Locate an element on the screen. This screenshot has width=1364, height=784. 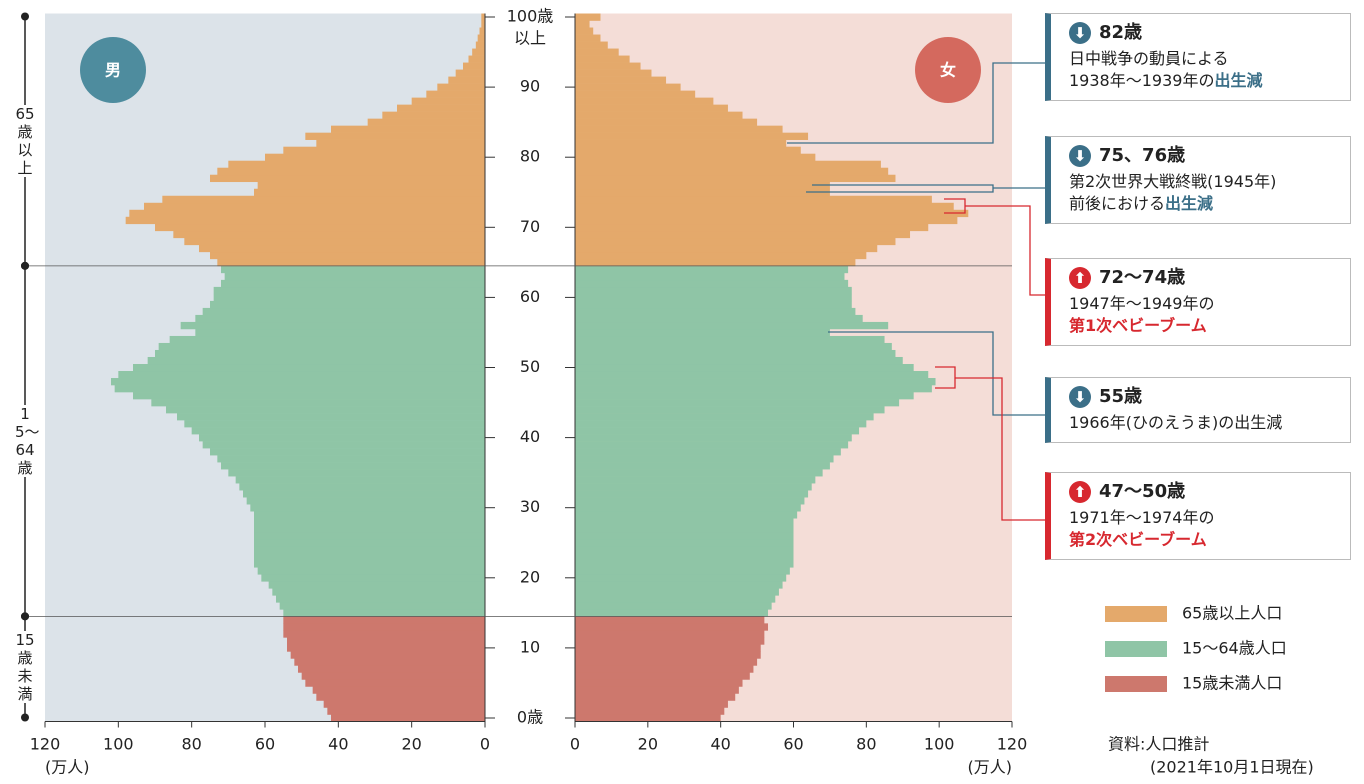
bracket-label: 15歳未満 is located at coordinates (25, 666).